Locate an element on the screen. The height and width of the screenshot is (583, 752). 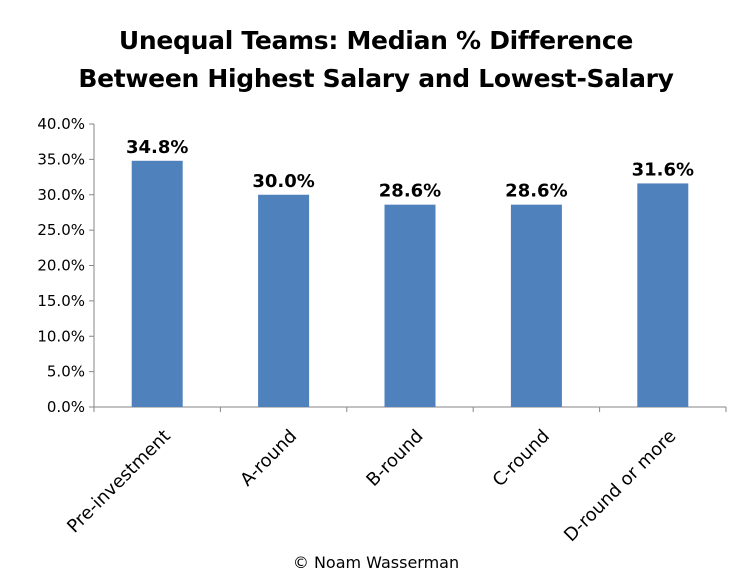
data-label: 31.6% is located at coordinates (663, 169).